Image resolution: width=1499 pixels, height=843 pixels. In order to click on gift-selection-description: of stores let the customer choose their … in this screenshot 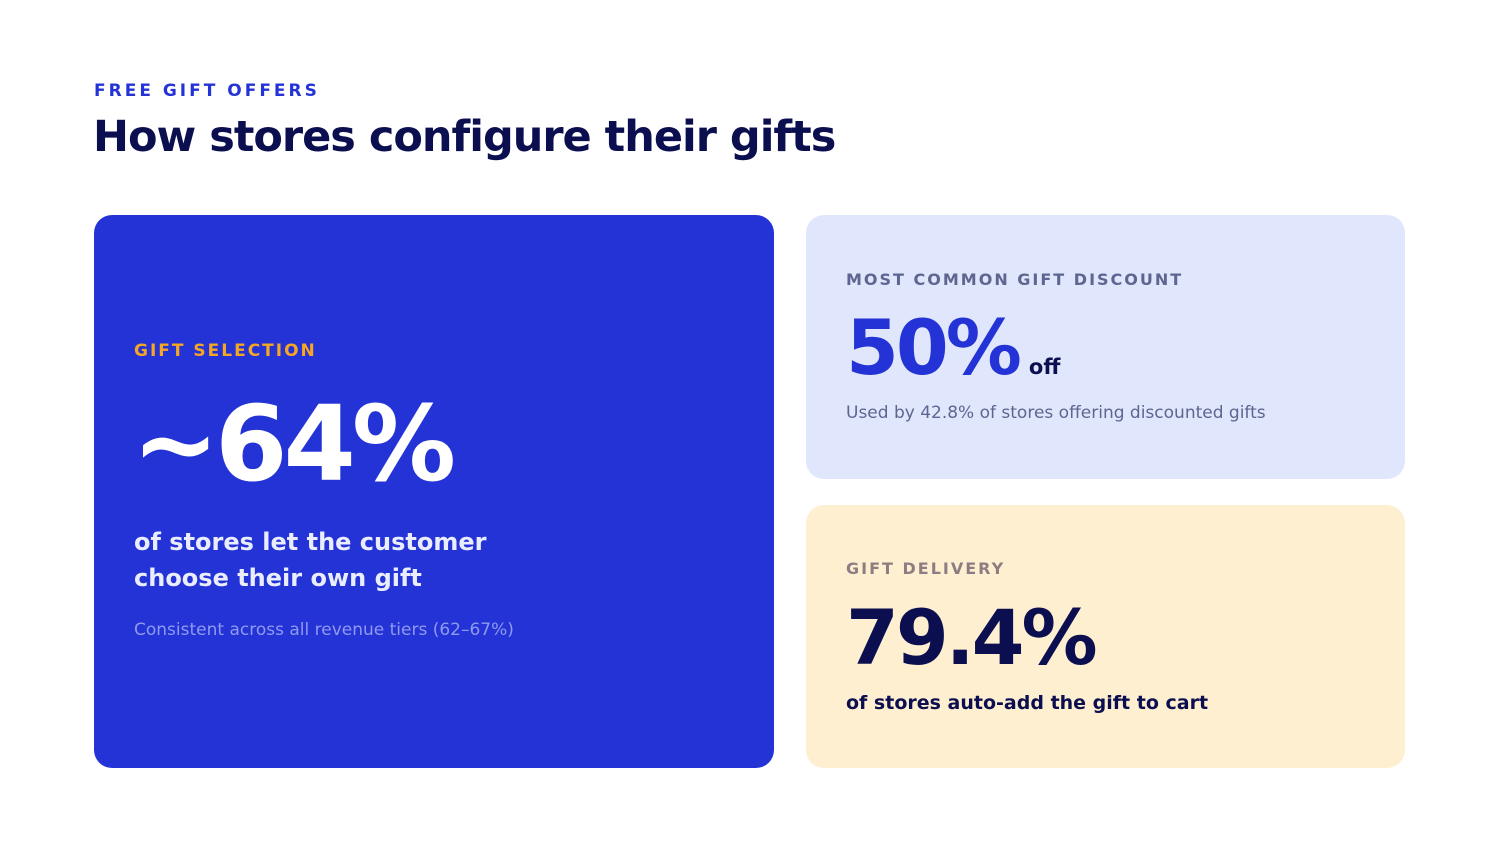, I will do `click(310, 560)`.